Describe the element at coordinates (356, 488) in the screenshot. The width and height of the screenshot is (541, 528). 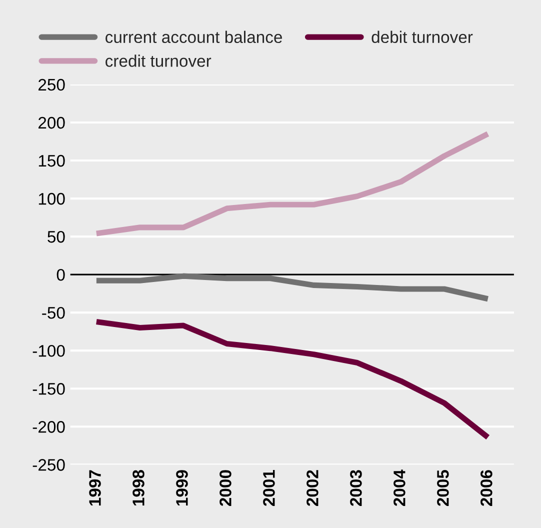
I see `x-tick-label: 2003` at that location.